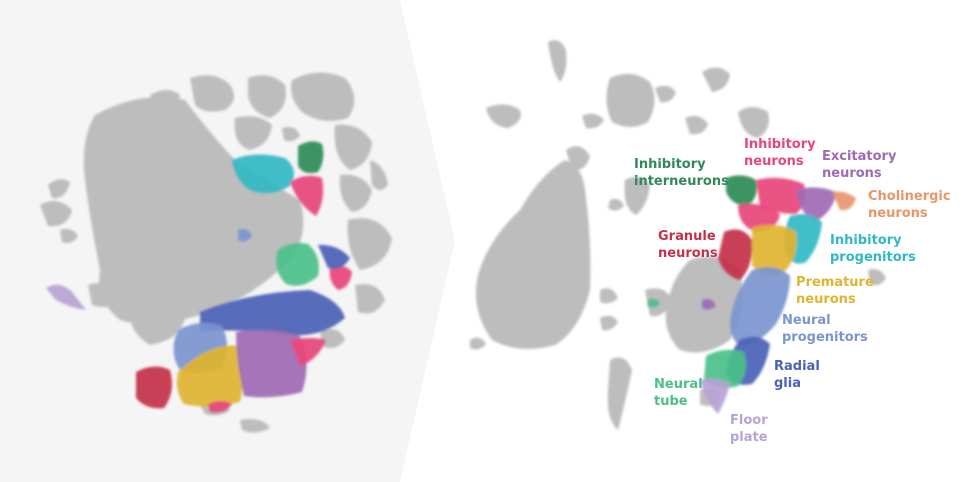 This screenshot has height=482, width=970. Describe the element at coordinates (689, 245) in the screenshot. I see `label-granule-neurons: Granule neurons` at that location.